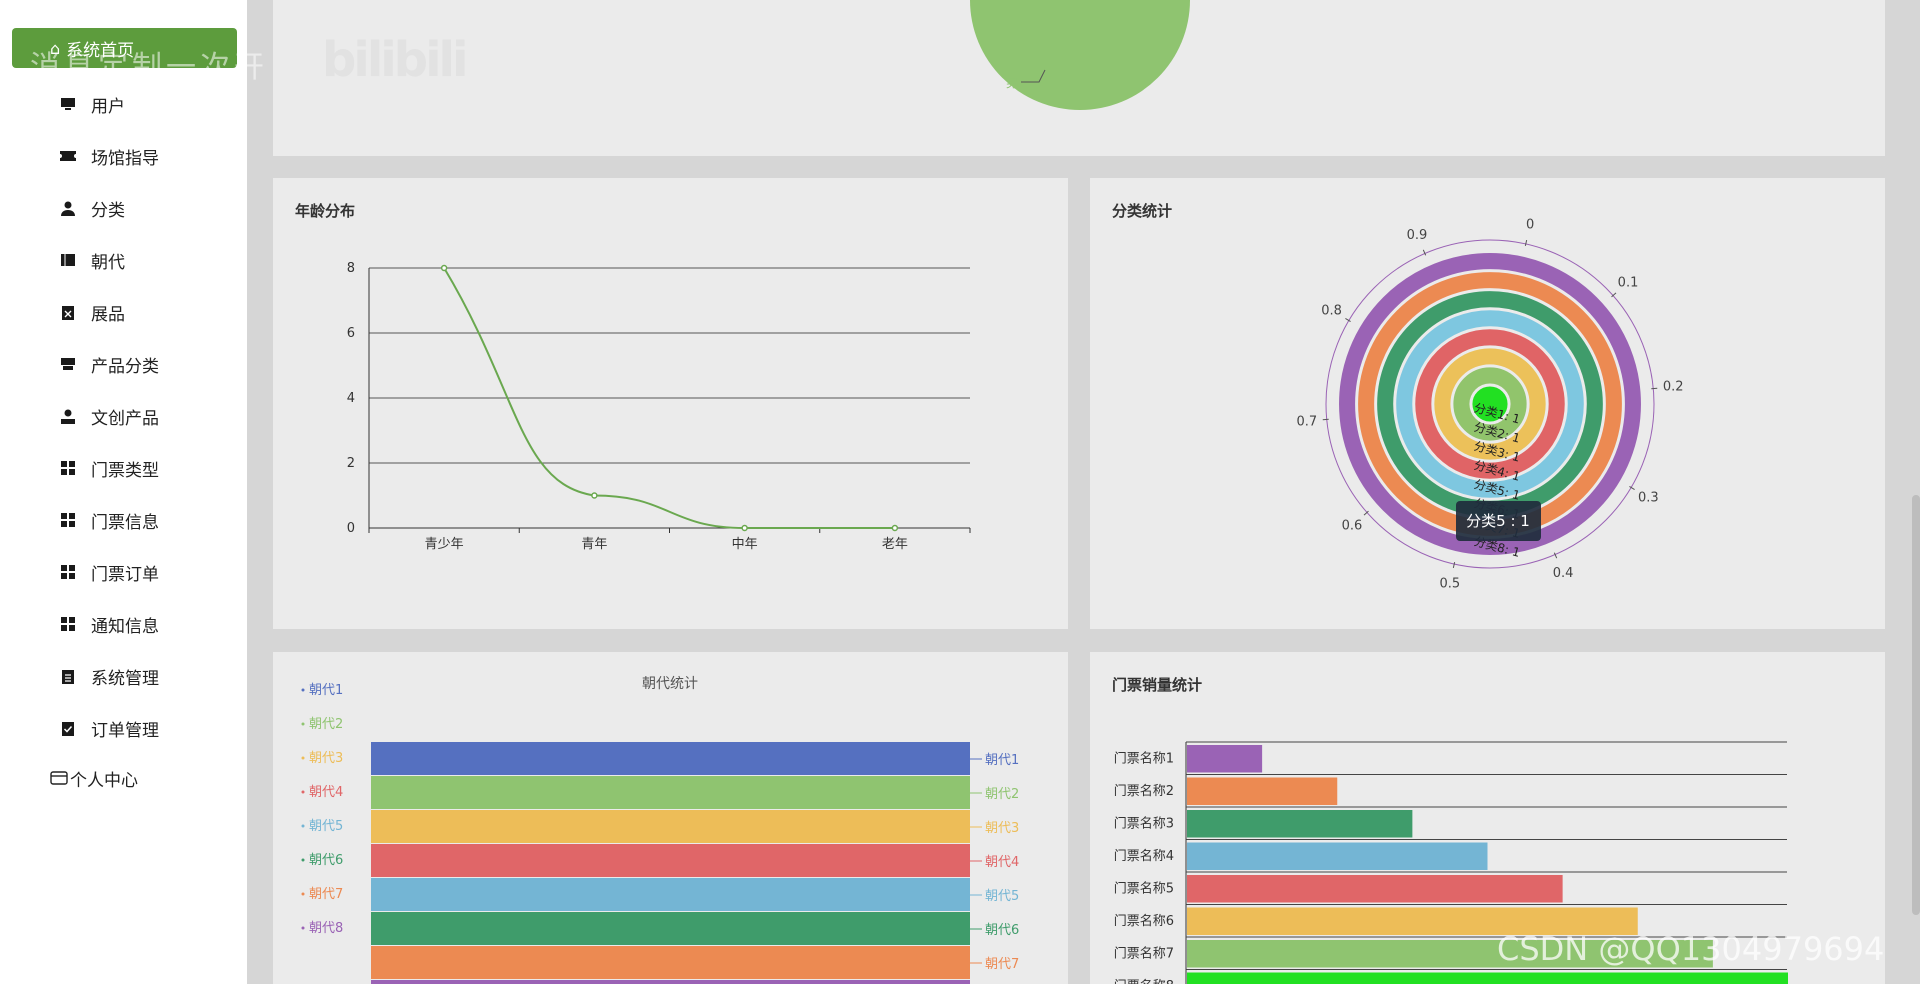 This screenshot has width=1920, height=984. What do you see at coordinates (1417, 235) in the screenshot?
I see `angle-tick-label: 0.9` at bounding box center [1417, 235].